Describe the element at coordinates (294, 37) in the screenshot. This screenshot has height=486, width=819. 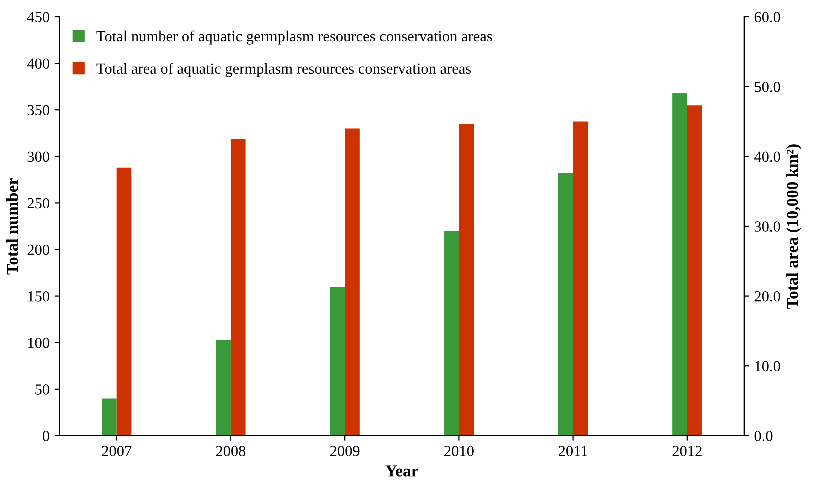
I see `legend-label: Total number of aquatic germplasm resources conservation areas` at that location.